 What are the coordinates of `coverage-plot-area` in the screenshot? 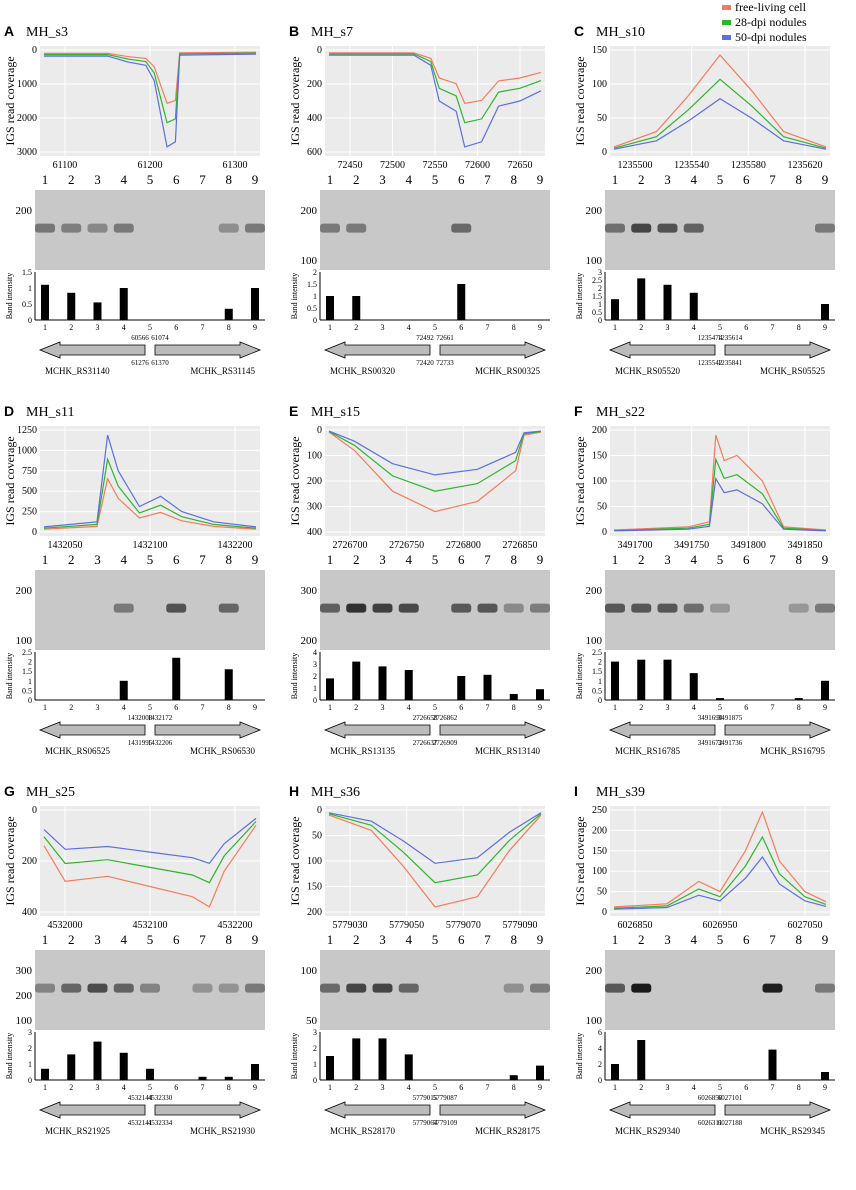 It's located at (720, 101).